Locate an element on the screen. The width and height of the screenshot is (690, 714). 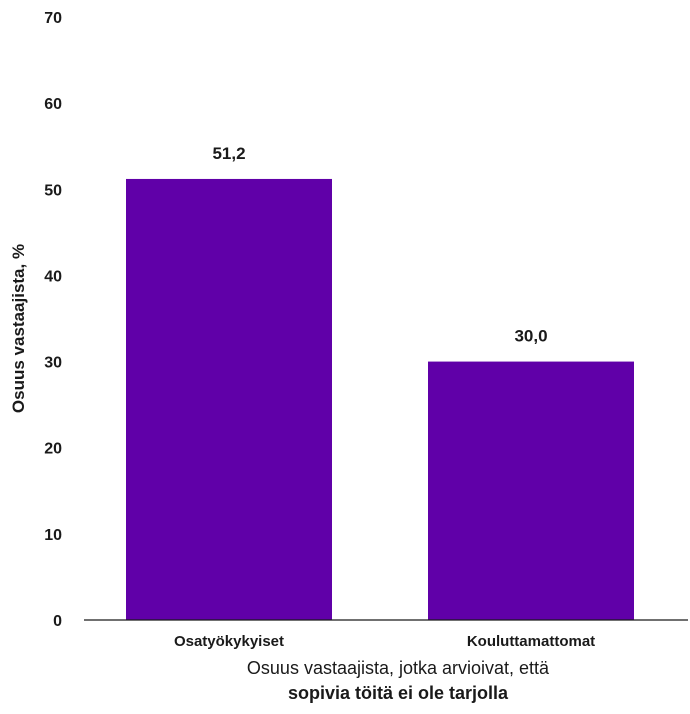
category-labels: Osatyökykyiset Kouluttamattomat is located at coordinates (384, 641).